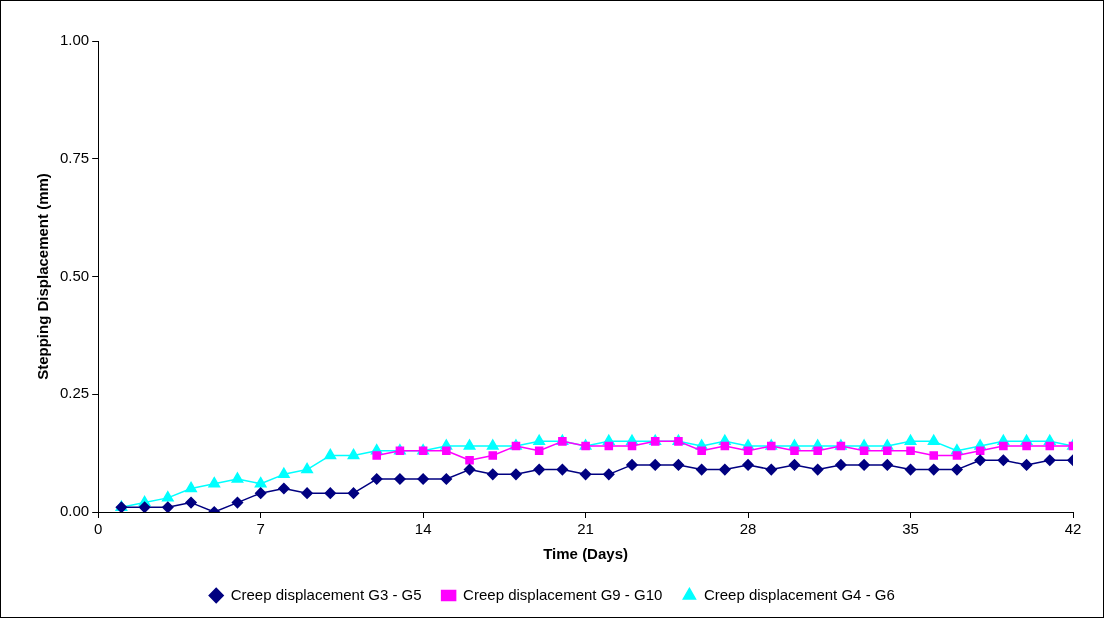 The height and width of the screenshot is (618, 1104). I want to click on x-tick-label: 7, so click(260, 529).